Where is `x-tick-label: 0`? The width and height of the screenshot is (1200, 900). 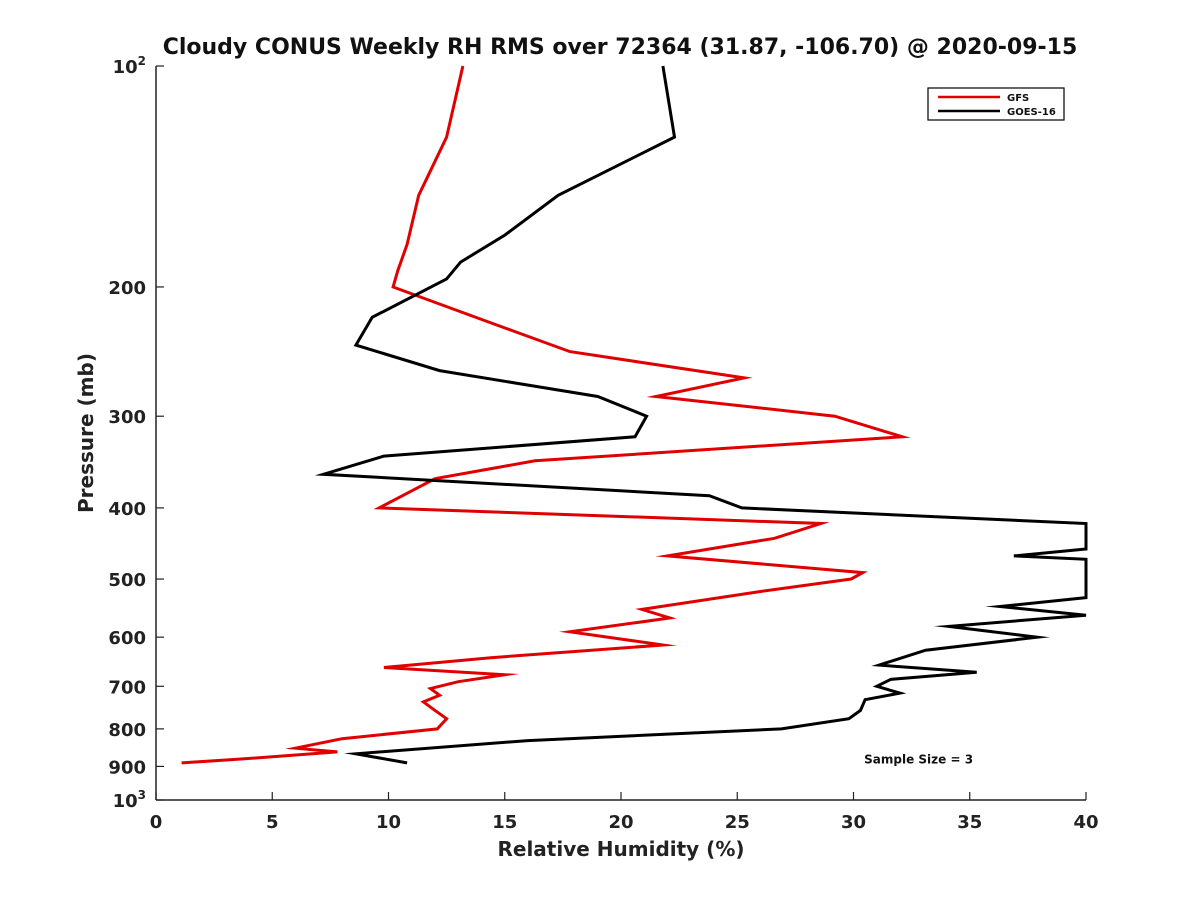 x-tick-label: 0 is located at coordinates (156, 822).